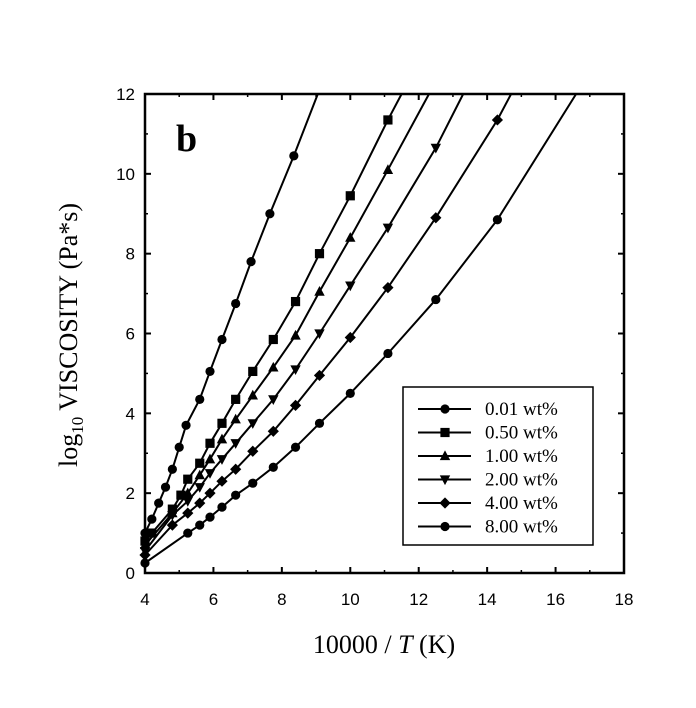 The width and height of the screenshot is (696, 708). I want to click on y-axis-title-prefix: log, so click(68, 450).